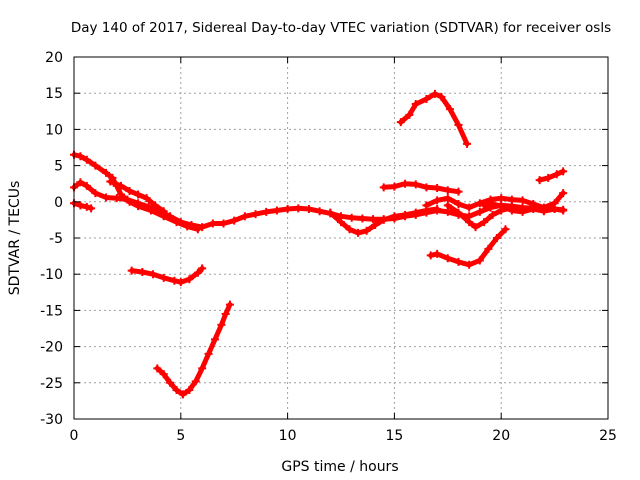  Describe the element at coordinates (51, 348) in the screenshot. I see `y-tick-label: -20` at that location.